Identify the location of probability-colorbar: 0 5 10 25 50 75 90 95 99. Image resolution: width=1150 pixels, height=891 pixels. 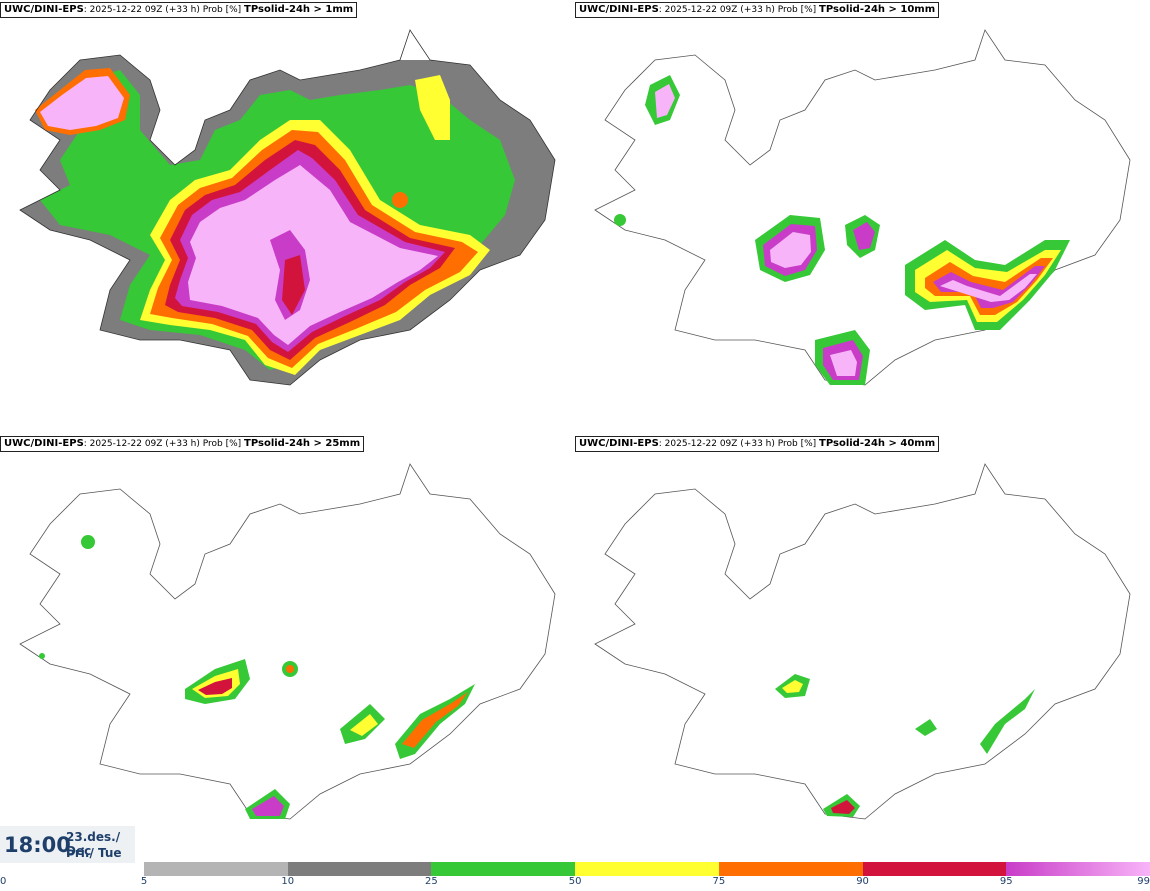
(575, 876).